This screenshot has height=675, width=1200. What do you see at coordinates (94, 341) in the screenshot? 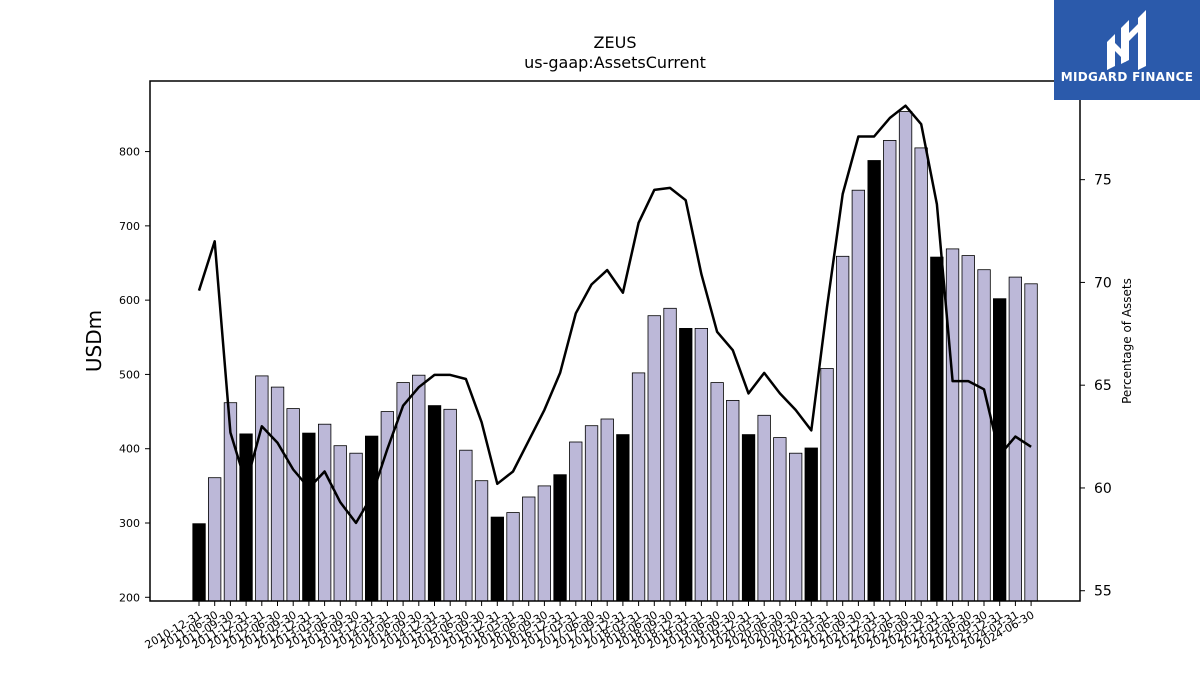
I see `y-axis-label: USDm` at bounding box center [94, 341].